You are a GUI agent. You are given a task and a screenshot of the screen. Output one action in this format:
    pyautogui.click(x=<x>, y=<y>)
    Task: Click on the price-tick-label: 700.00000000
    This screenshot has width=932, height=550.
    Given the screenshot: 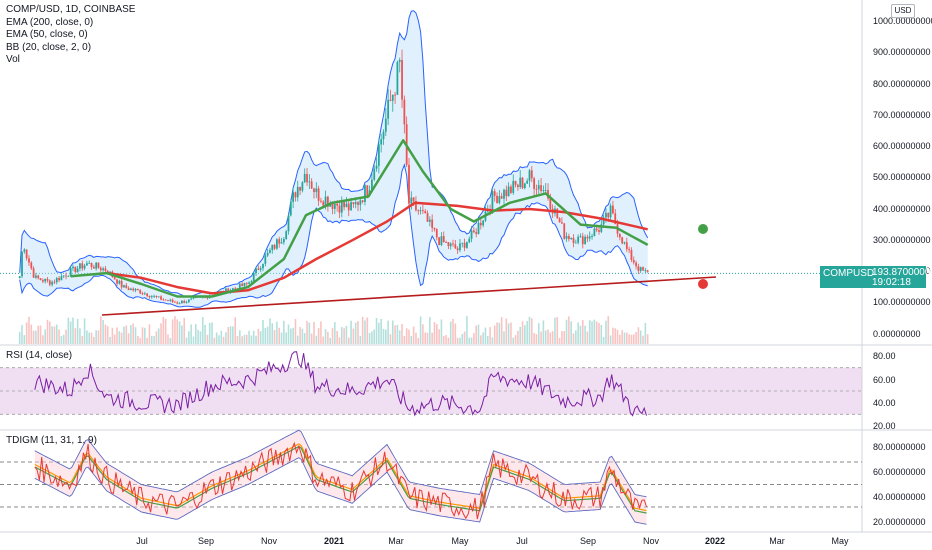 What is the action you would take?
    pyautogui.click(x=902, y=115)
    